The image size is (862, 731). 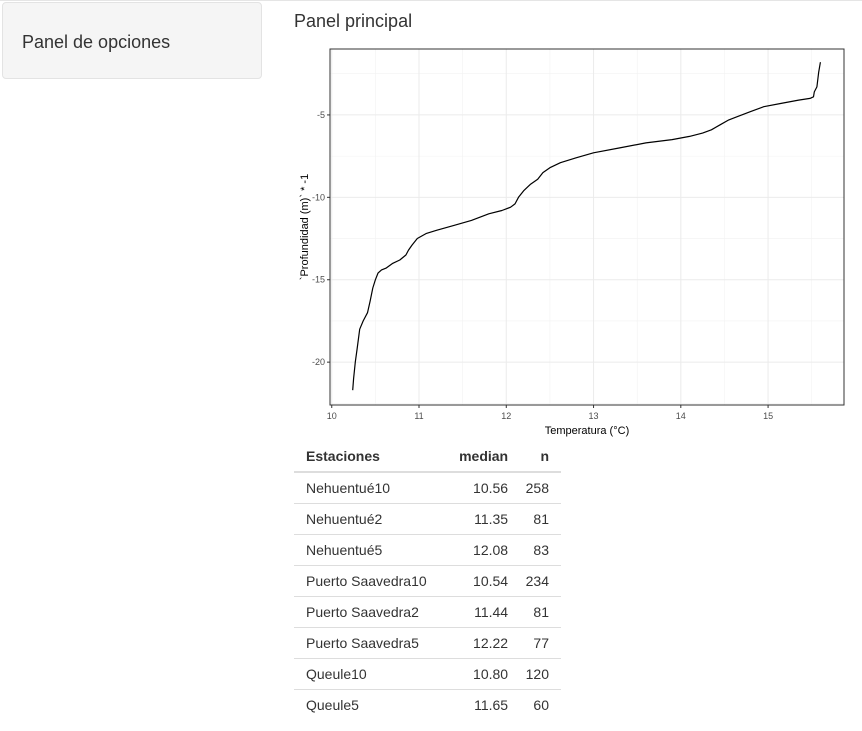 What do you see at coordinates (768, 416) in the screenshot?
I see `x-tick-label: 15` at bounding box center [768, 416].